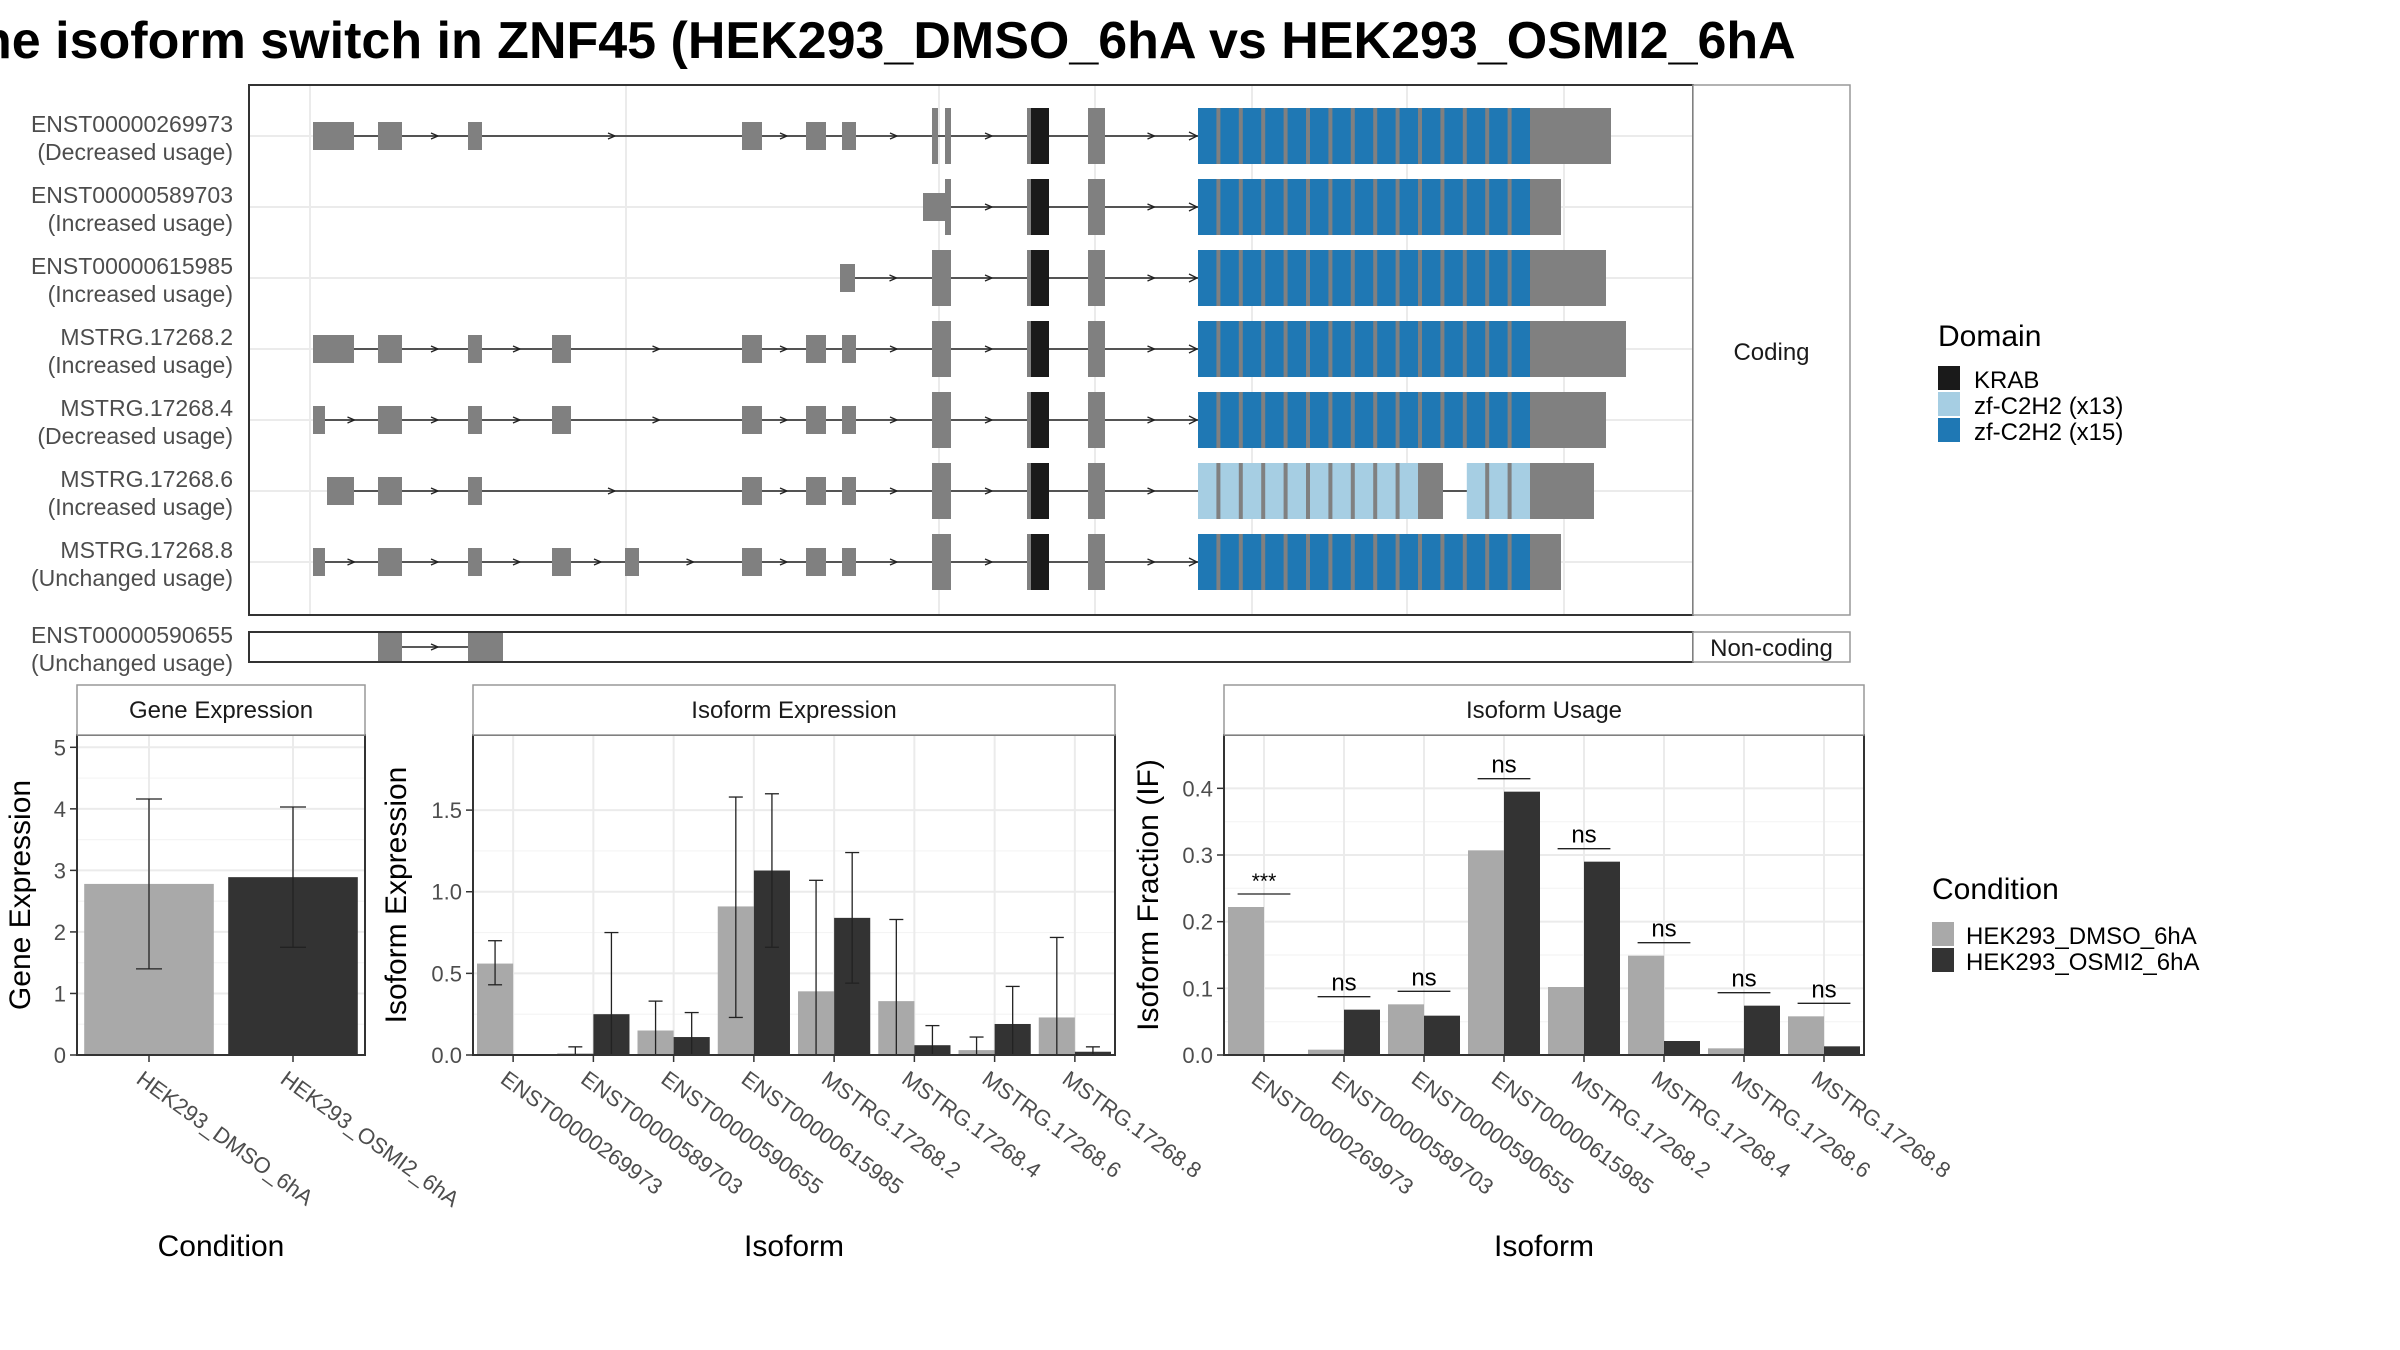  Describe the element at coordinates (1197, 988) in the screenshot. I see `y-tick-label: 0.1` at that location.